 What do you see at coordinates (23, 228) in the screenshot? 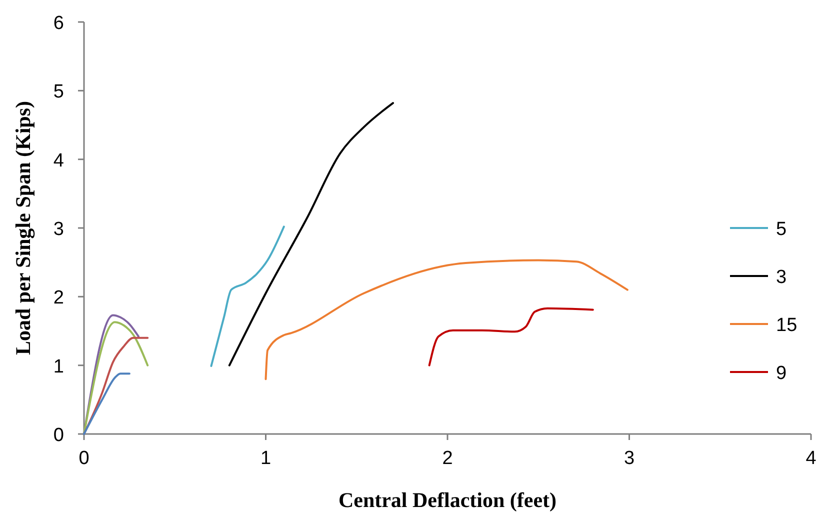
I see `y-axis-title: Load per Single Span (Kips)` at bounding box center [23, 228].